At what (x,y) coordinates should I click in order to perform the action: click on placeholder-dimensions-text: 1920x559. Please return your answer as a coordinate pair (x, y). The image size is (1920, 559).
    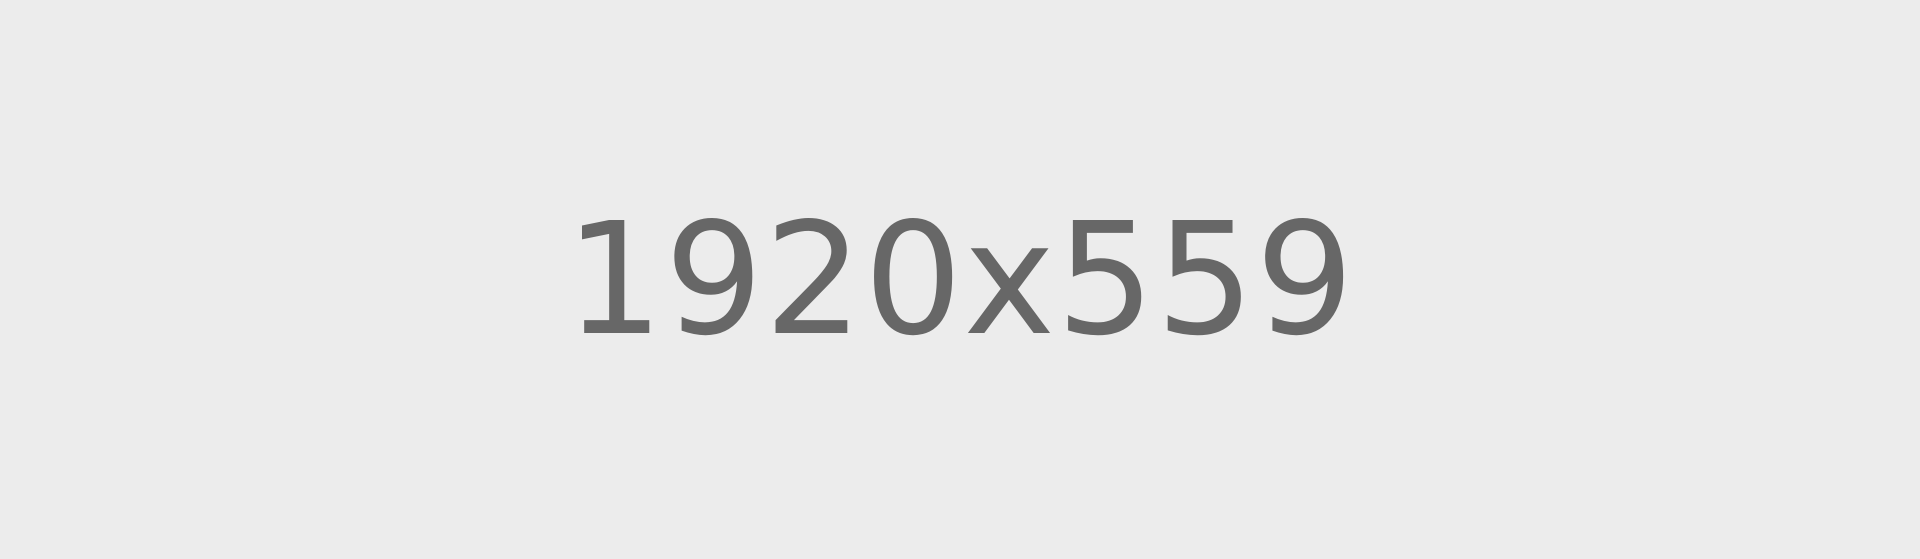
    Looking at the image, I should click on (960, 279).